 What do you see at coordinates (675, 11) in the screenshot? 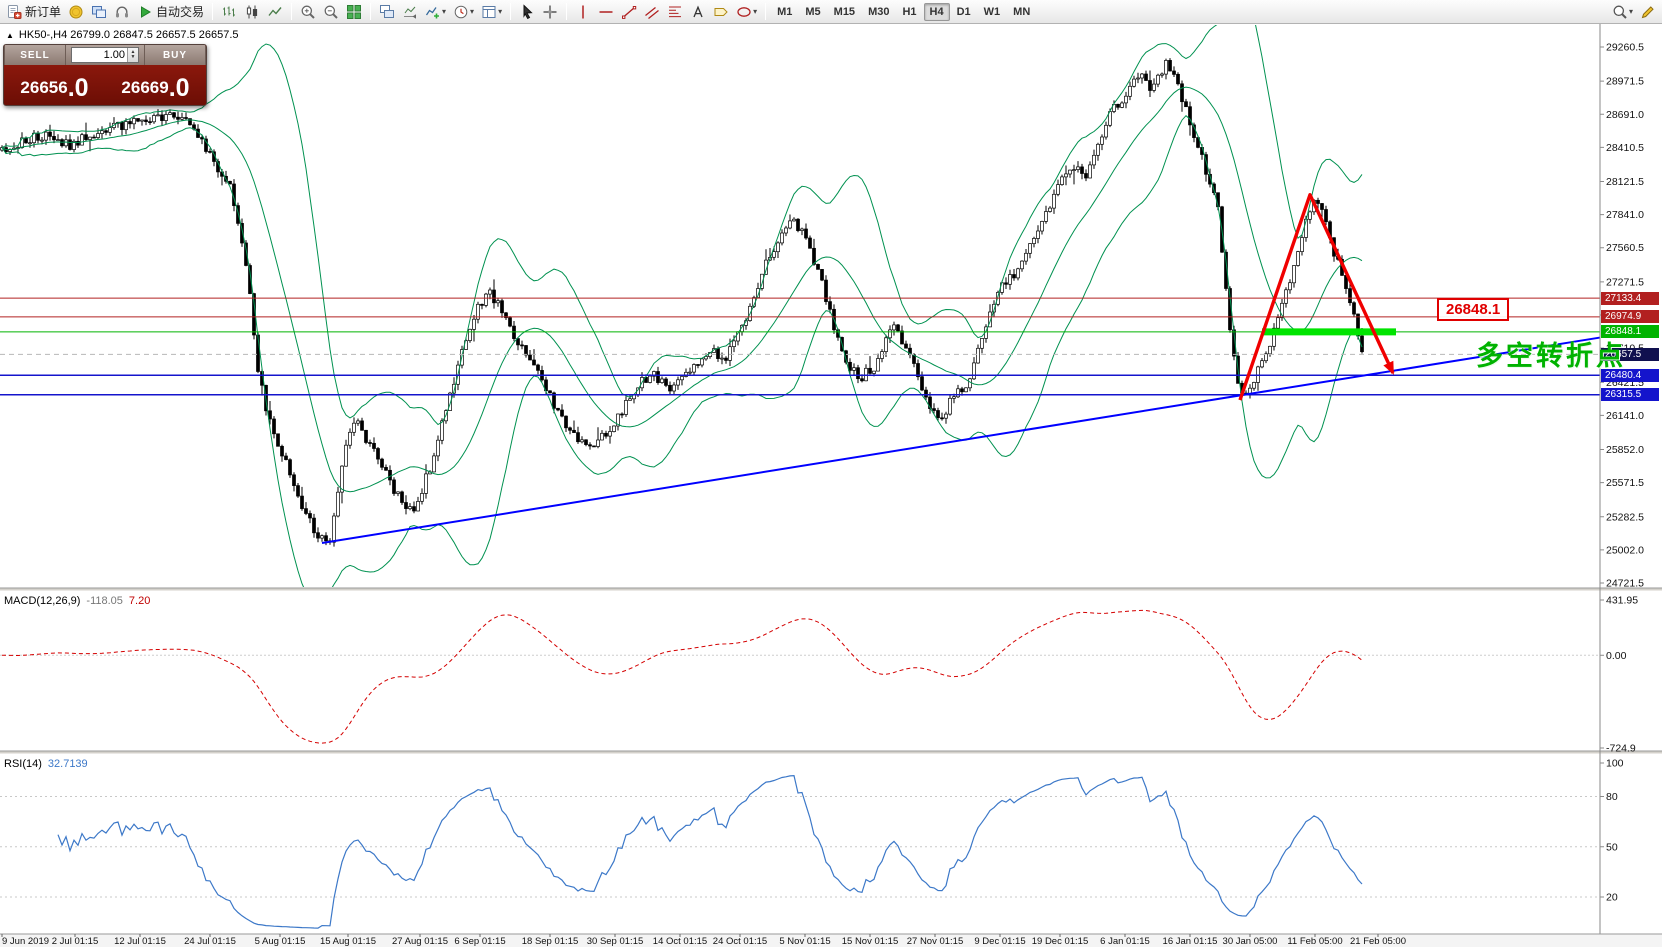
I see `fibonacci-button` at bounding box center [675, 11].